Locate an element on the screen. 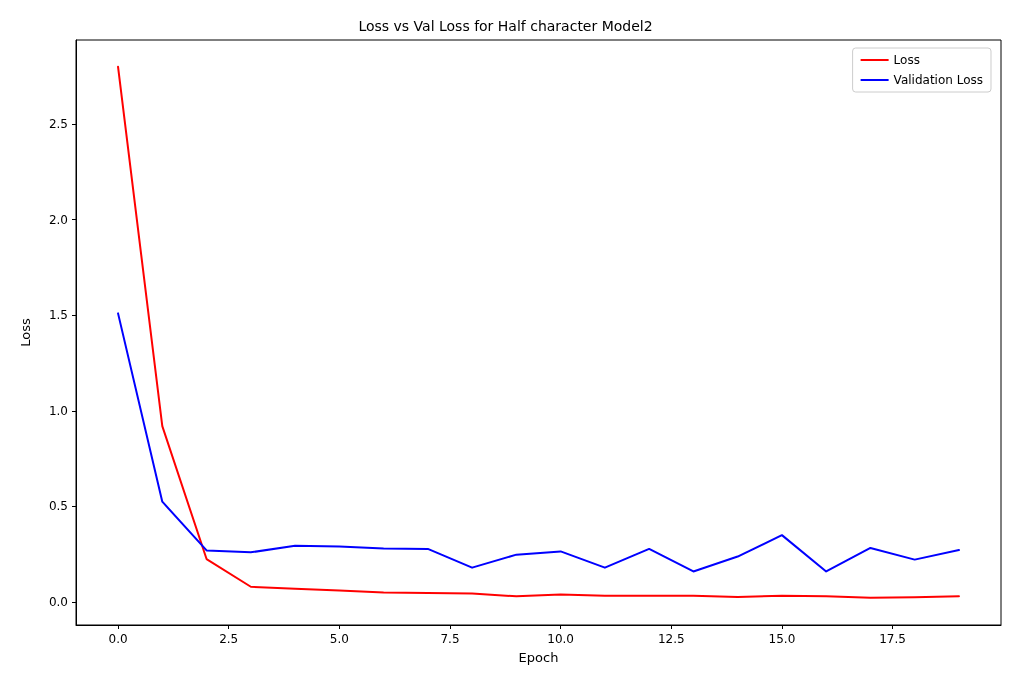 The image size is (1011, 684). x-tick-label: 2.5 is located at coordinates (229, 639).